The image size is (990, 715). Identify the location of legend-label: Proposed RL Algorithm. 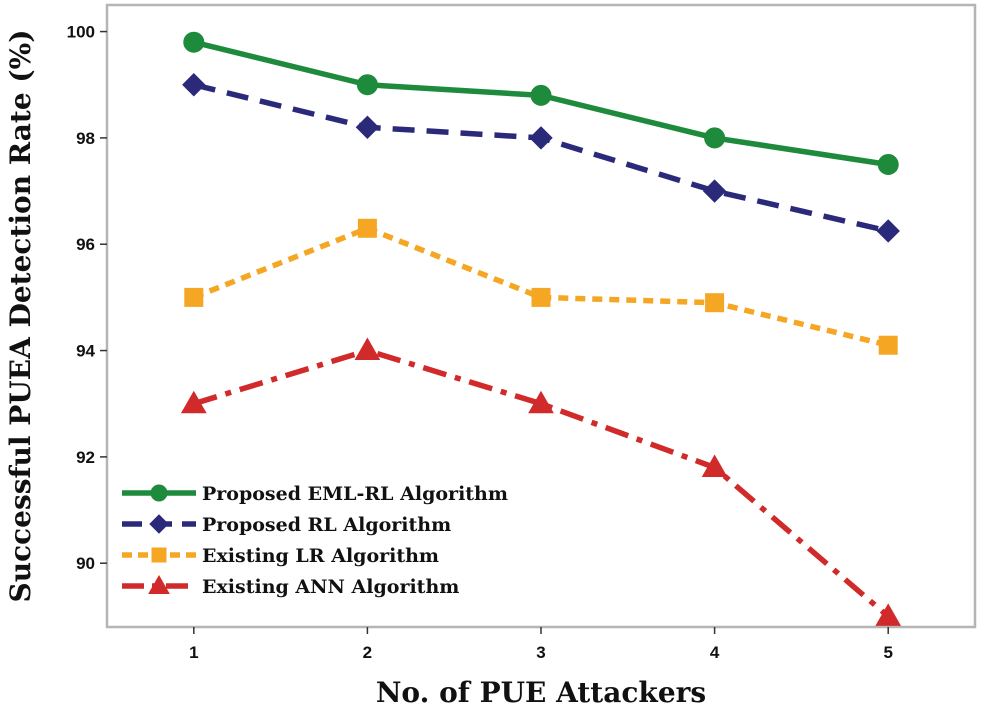
(326, 525).